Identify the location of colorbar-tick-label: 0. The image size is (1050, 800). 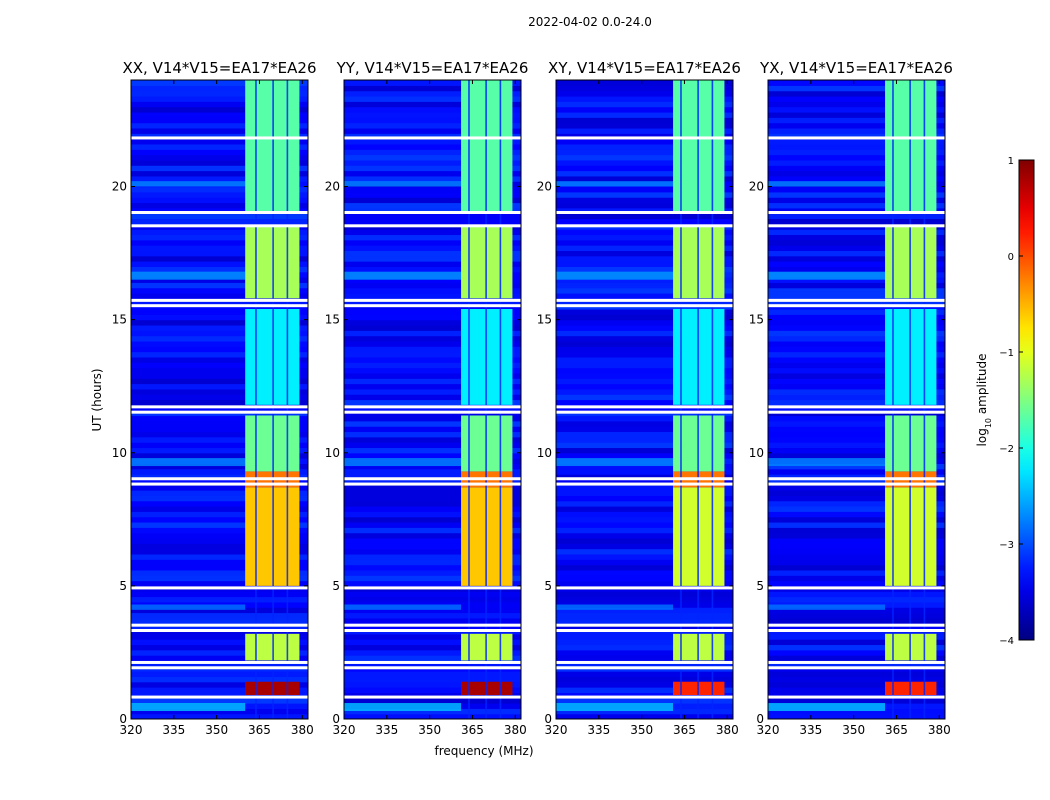
(1011, 257).